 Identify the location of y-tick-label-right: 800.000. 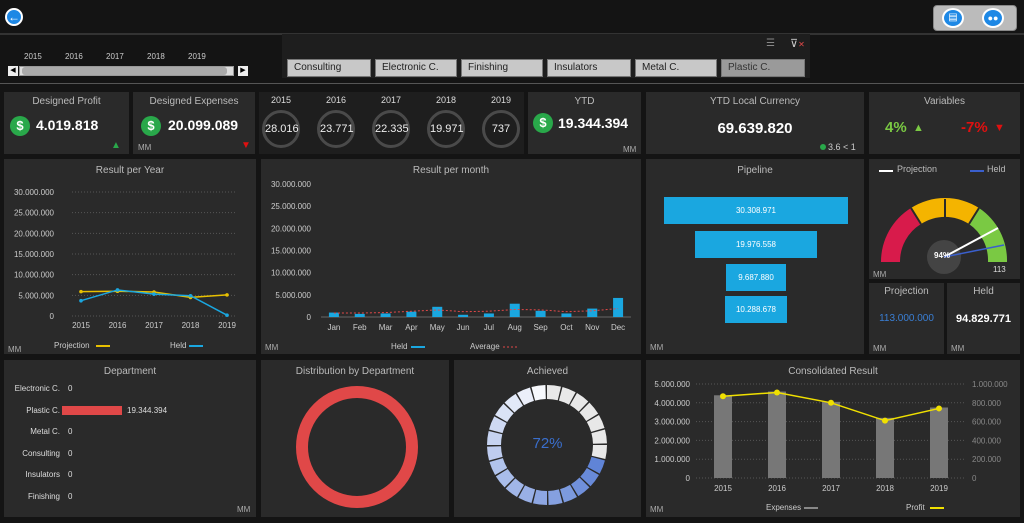
(986, 403).